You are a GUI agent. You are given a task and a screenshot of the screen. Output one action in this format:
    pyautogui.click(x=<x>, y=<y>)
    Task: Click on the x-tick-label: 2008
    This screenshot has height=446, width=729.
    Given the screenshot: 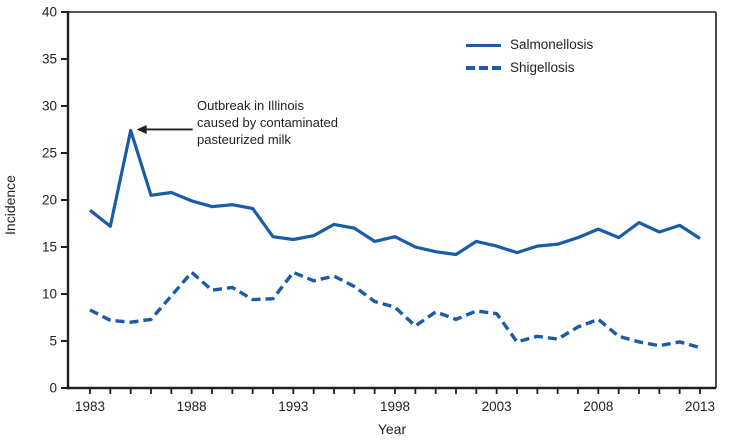 What is the action you would take?
    pyautogui.click(x=598, y=406)
    